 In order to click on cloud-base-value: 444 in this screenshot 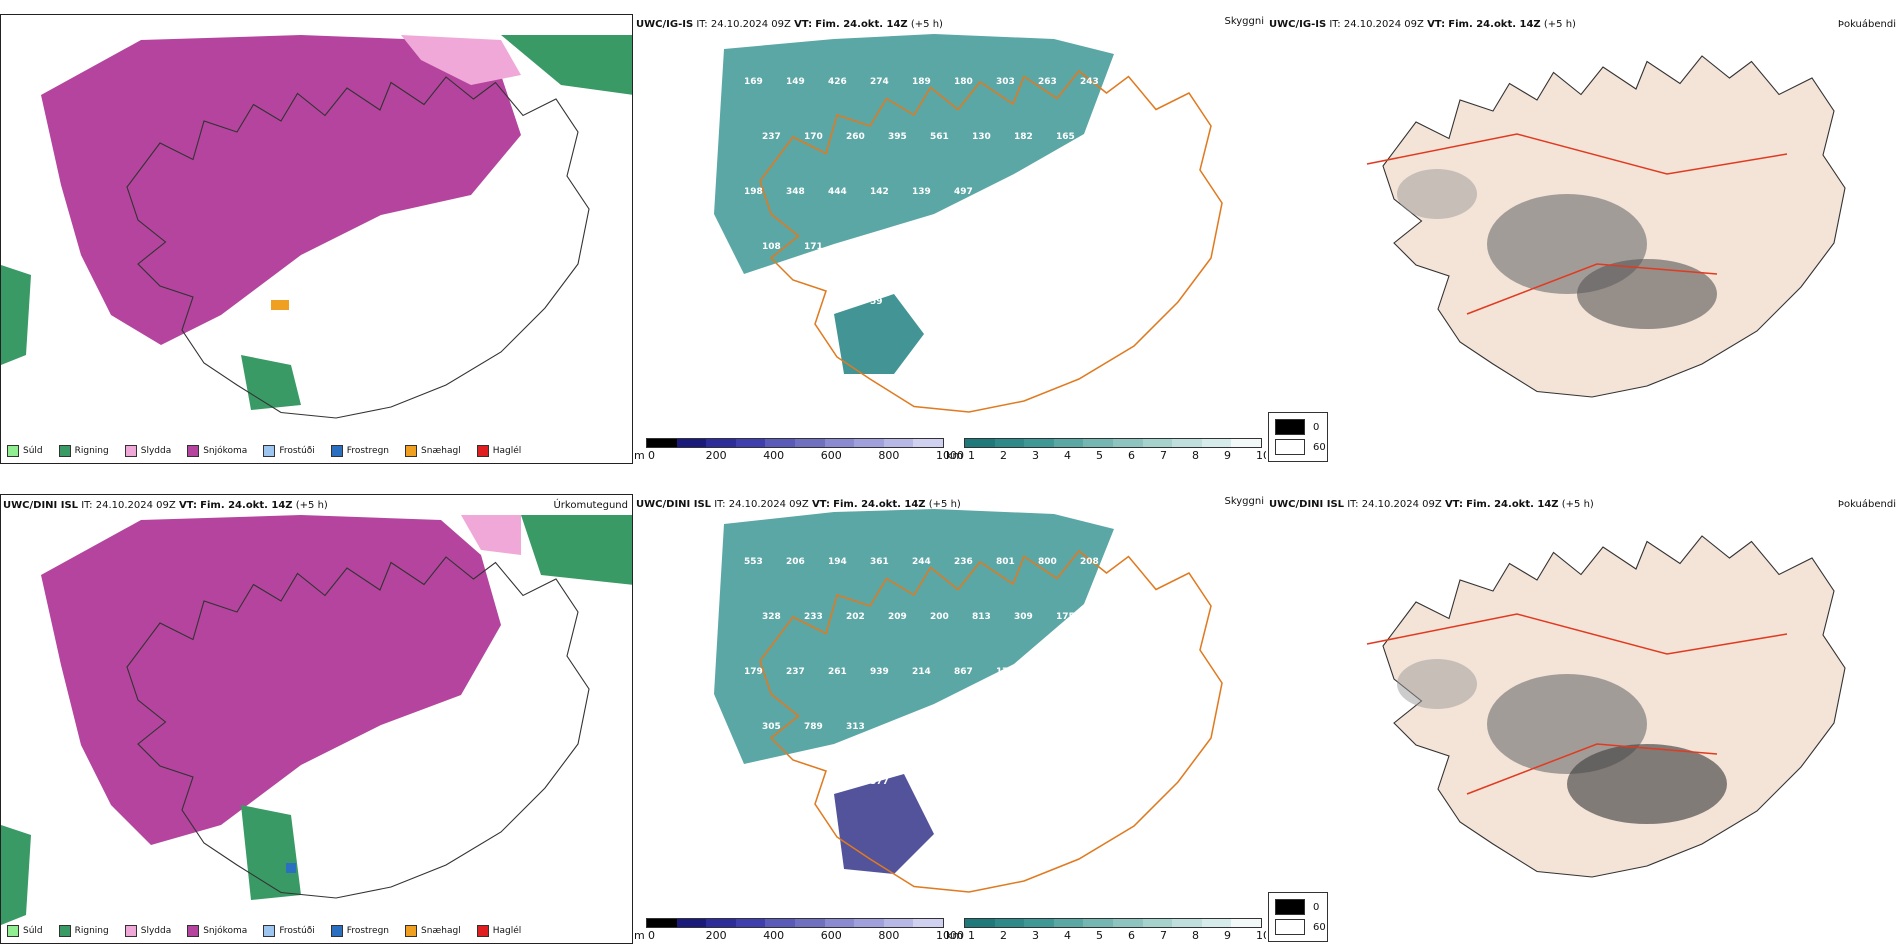, I will do `click(837, 192)`.